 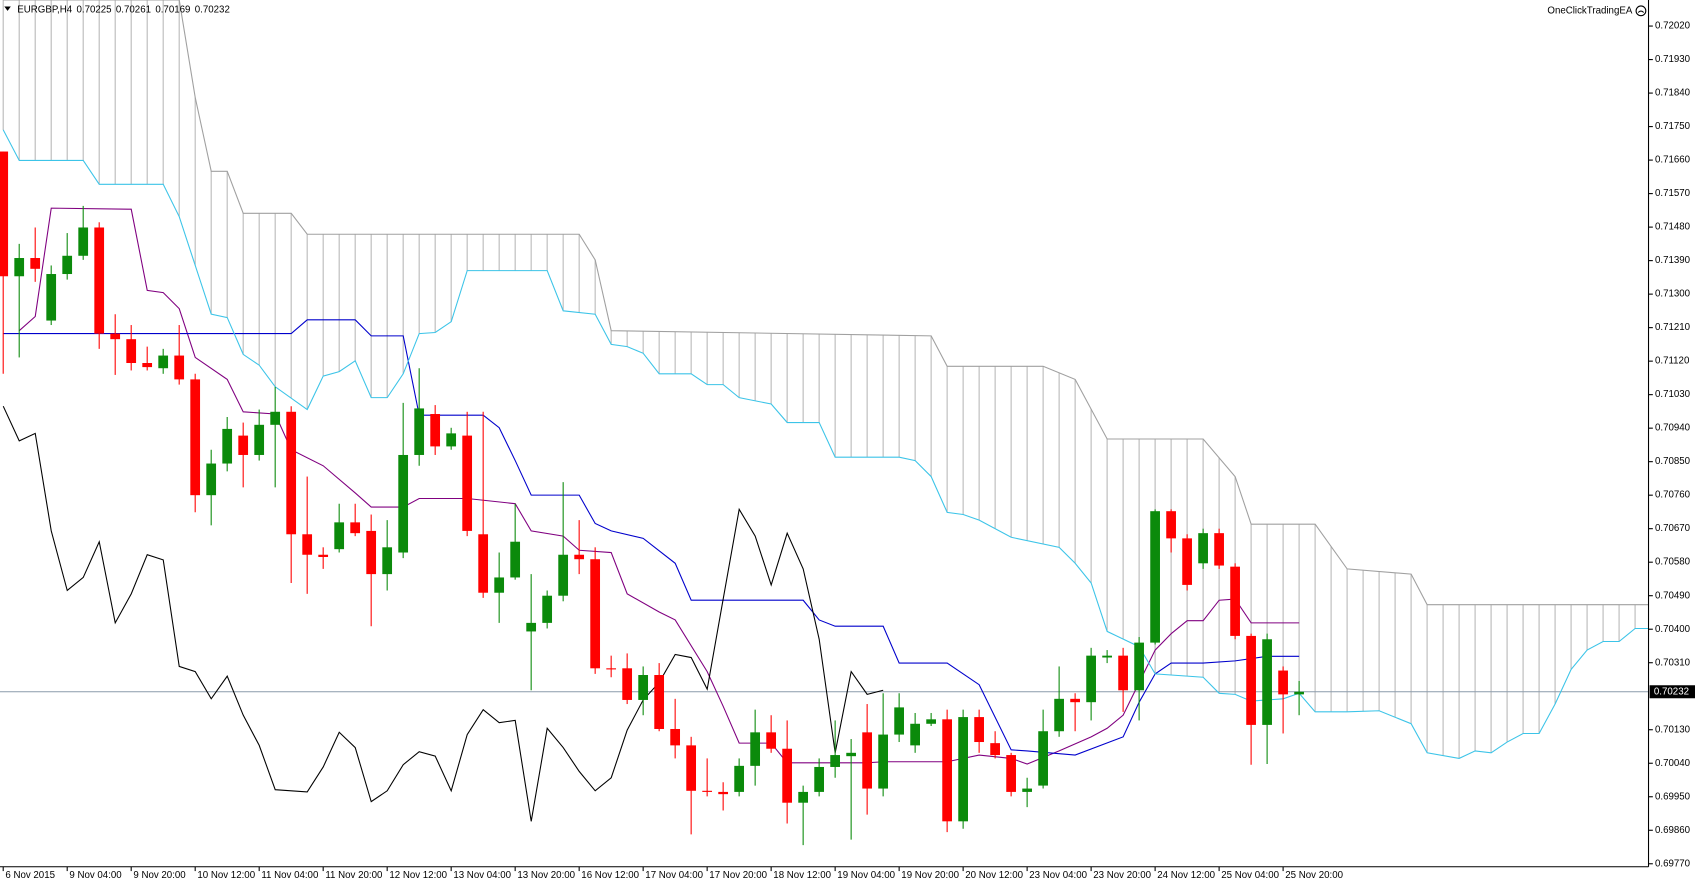 What do you see at coordinates (1673, 629) in the screenshot?
I see `y-tick-label: 0.70400` at bounding box center [1673, 629].